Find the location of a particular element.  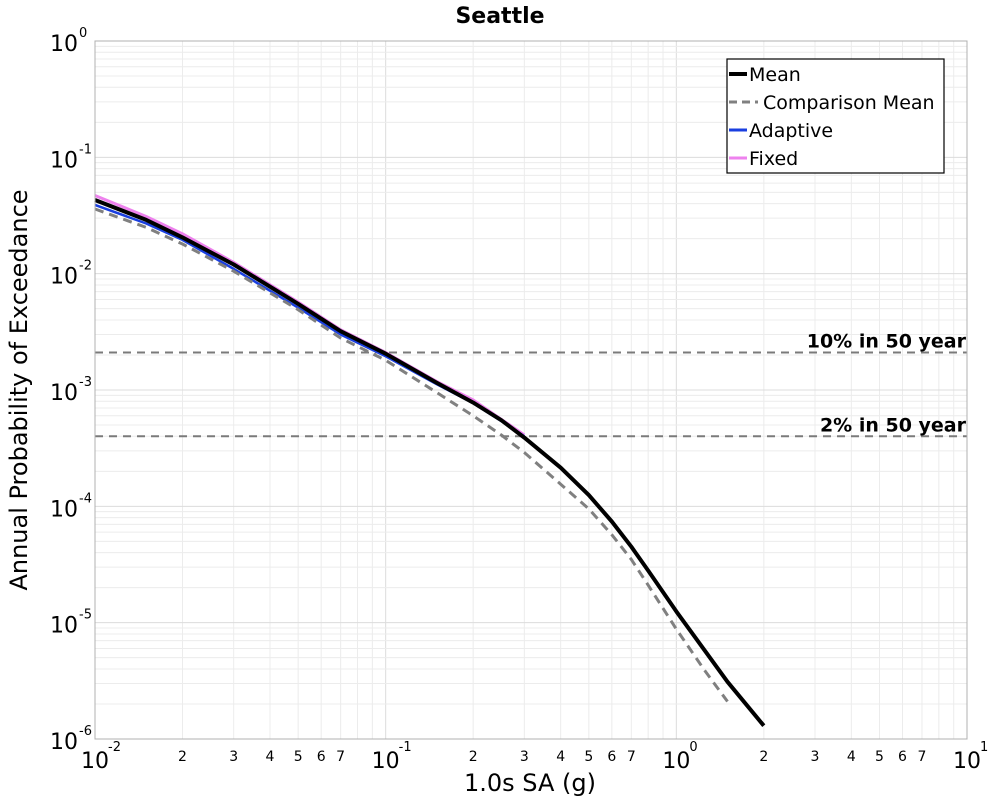

reference-lines: 10% in 50 year 2% in 50 year is located at coordinates (531, 384).